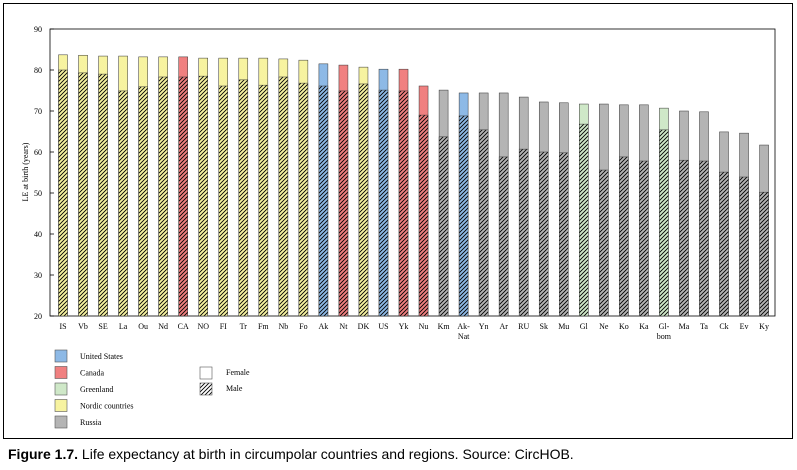  I want to click on x-tick-label: NO, so click(203, 326).